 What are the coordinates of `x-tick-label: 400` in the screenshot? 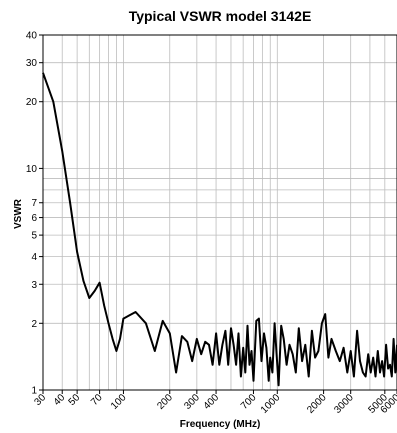 It's located at (212, 402).